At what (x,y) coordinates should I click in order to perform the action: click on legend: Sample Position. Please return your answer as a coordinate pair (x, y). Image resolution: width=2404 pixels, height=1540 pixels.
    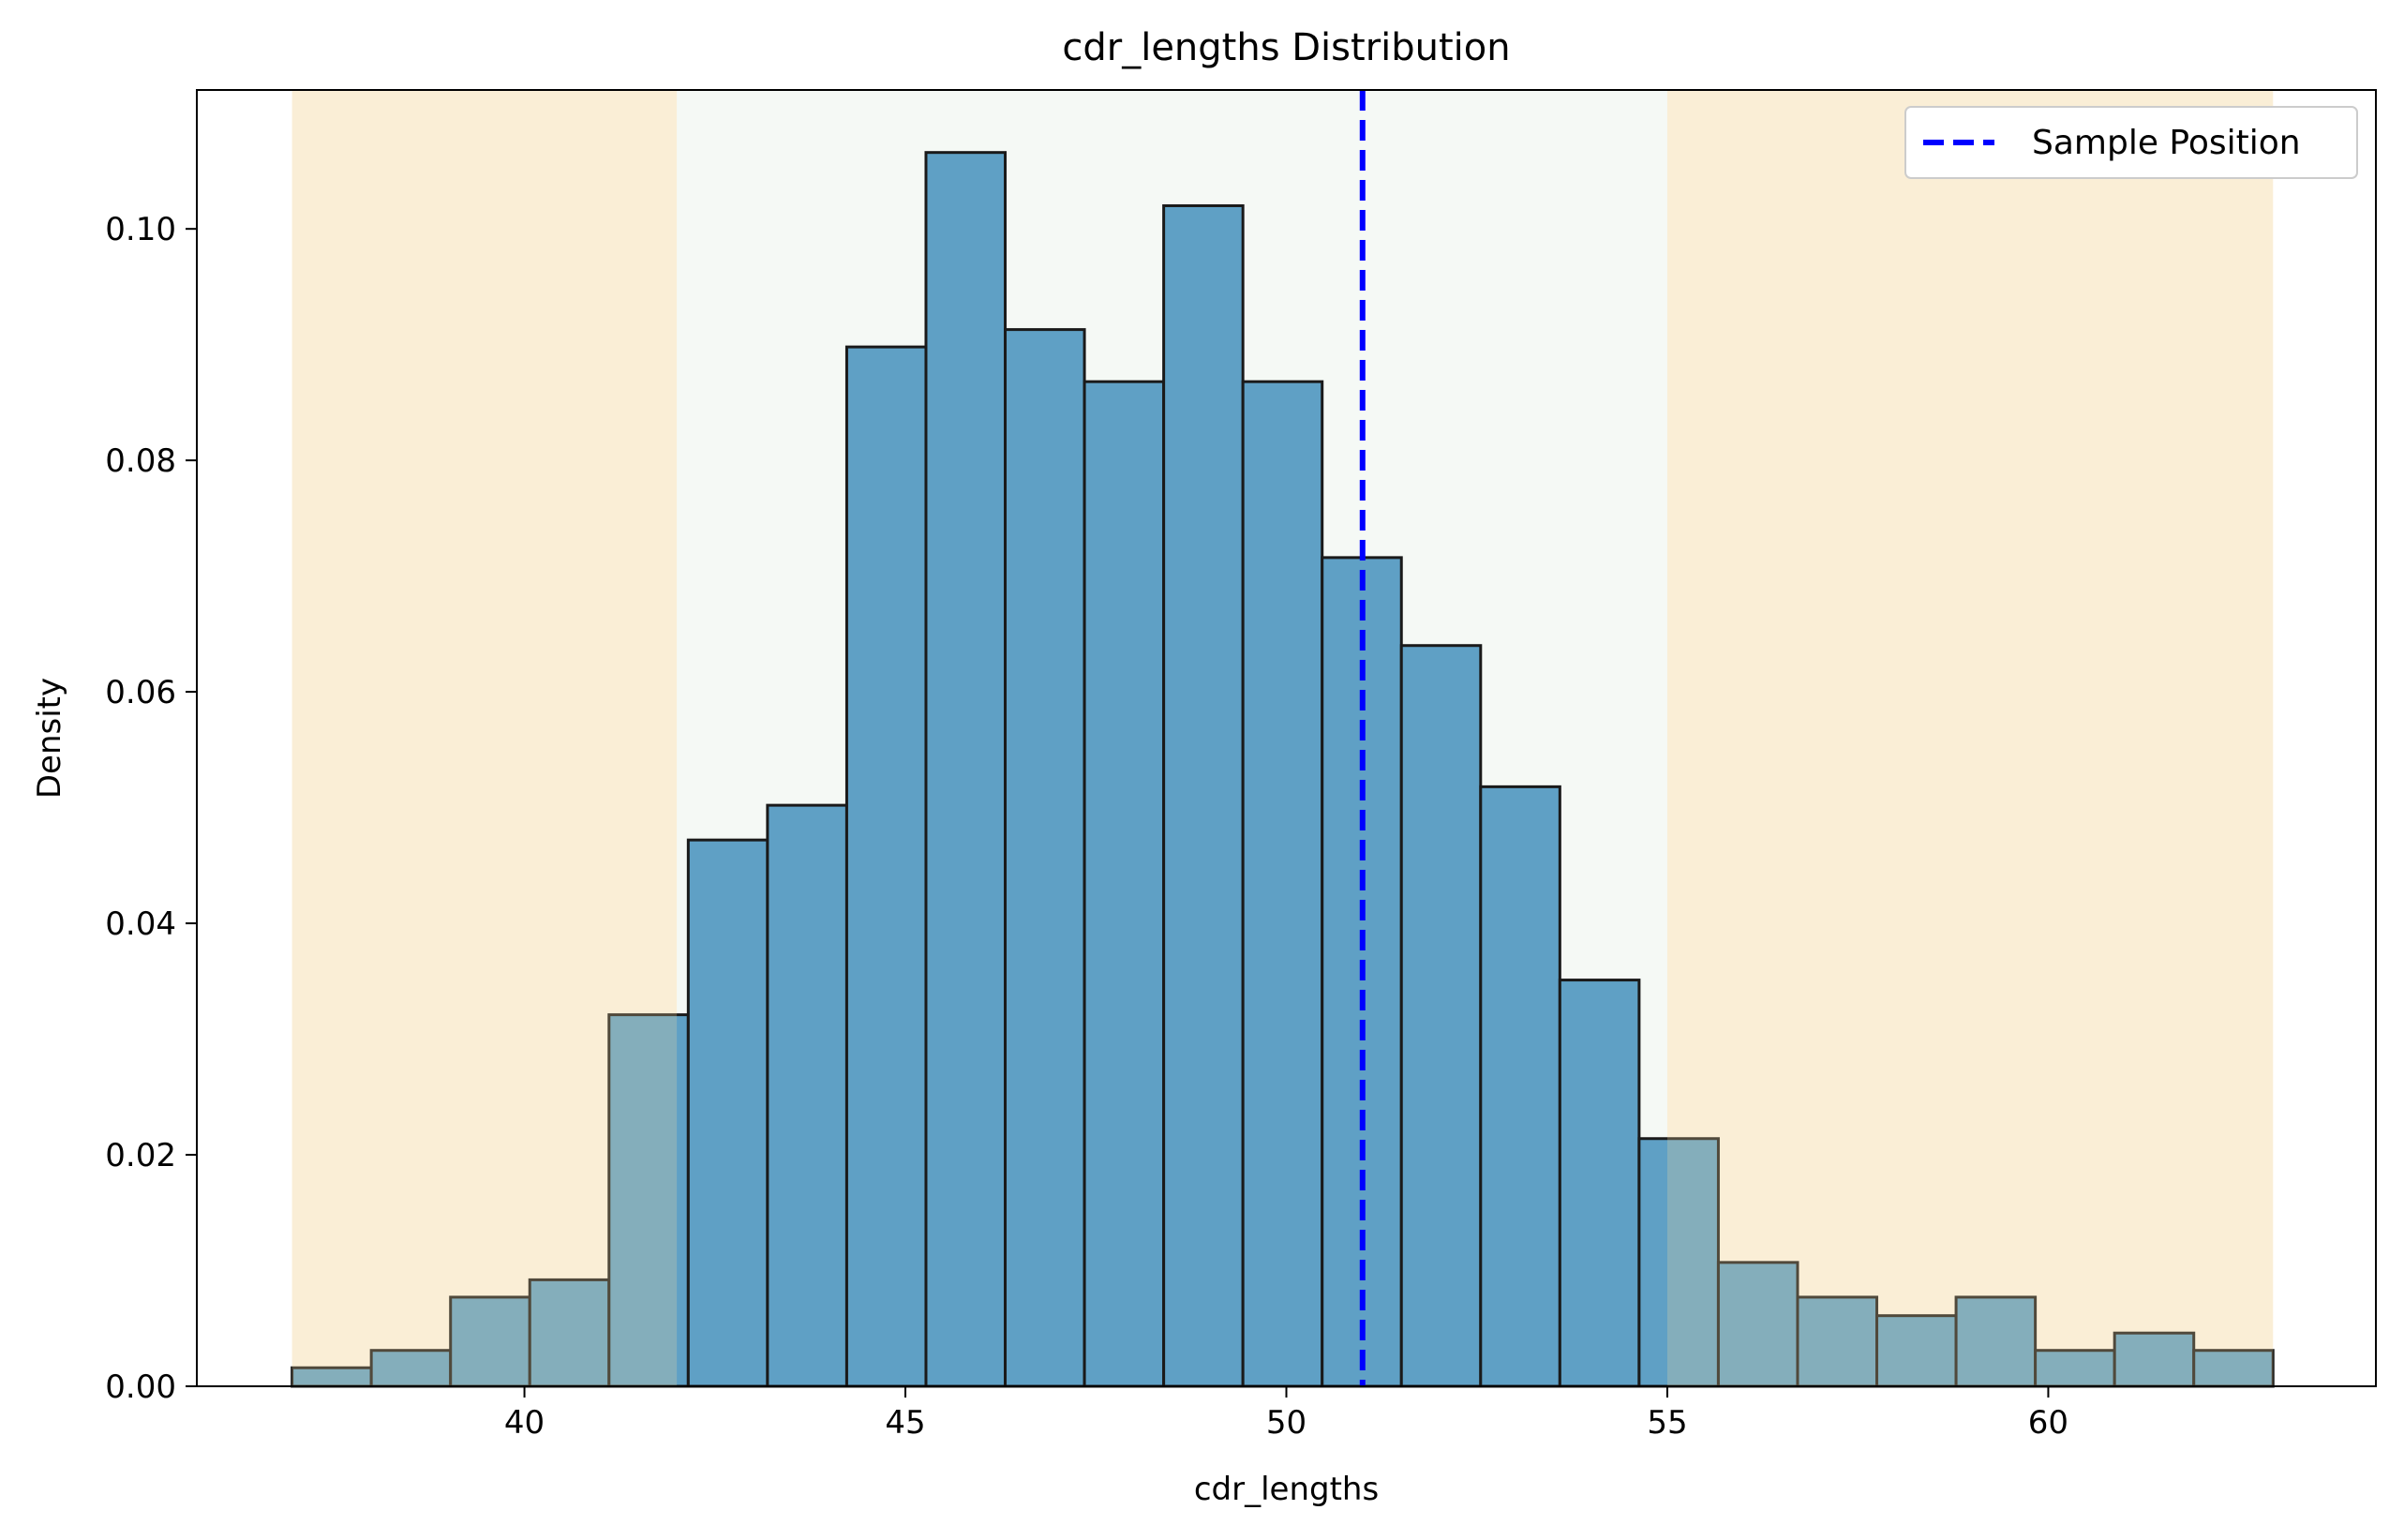
    Looking at the image, I should click on (2131, 142).